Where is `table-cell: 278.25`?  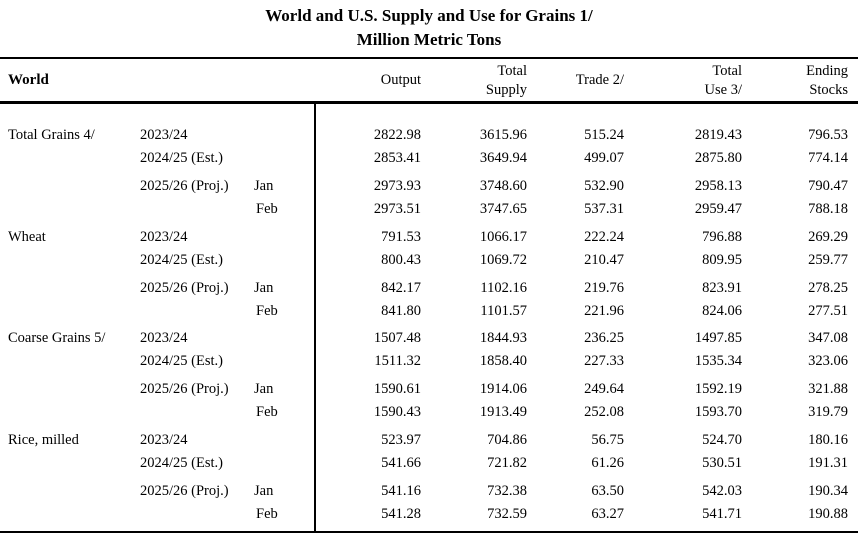 table-cell: 278.25 is located at coordinates (828, 287).